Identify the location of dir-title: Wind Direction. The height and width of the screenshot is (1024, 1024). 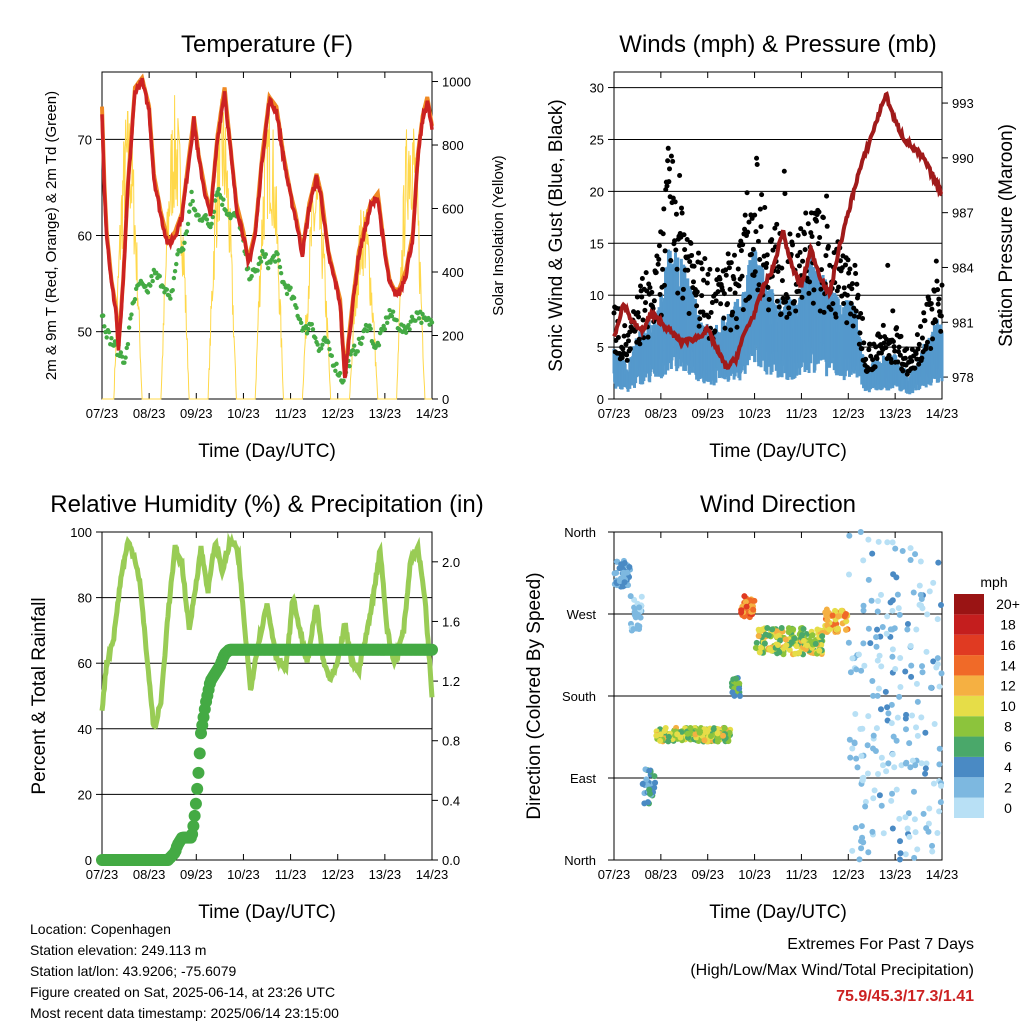
(778, 504).